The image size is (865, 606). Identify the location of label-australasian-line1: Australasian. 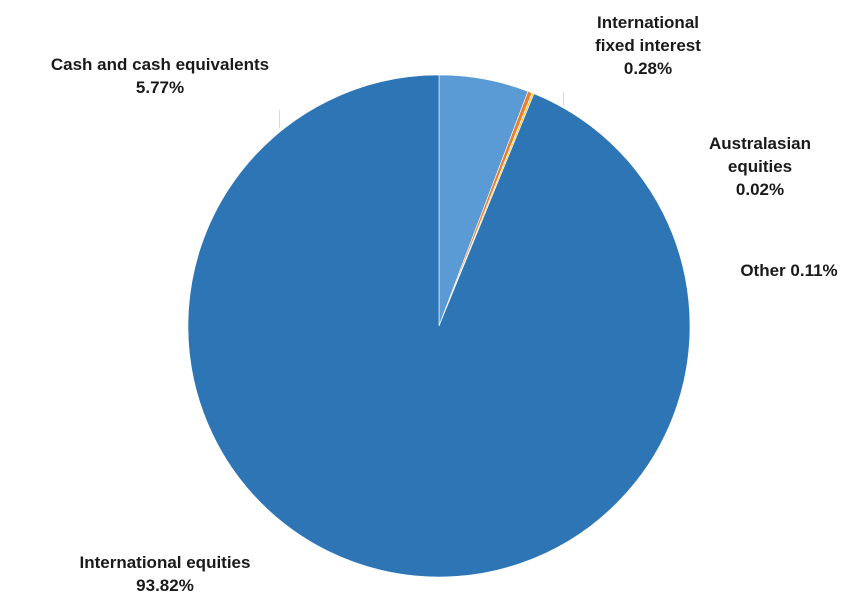
(760, 143).